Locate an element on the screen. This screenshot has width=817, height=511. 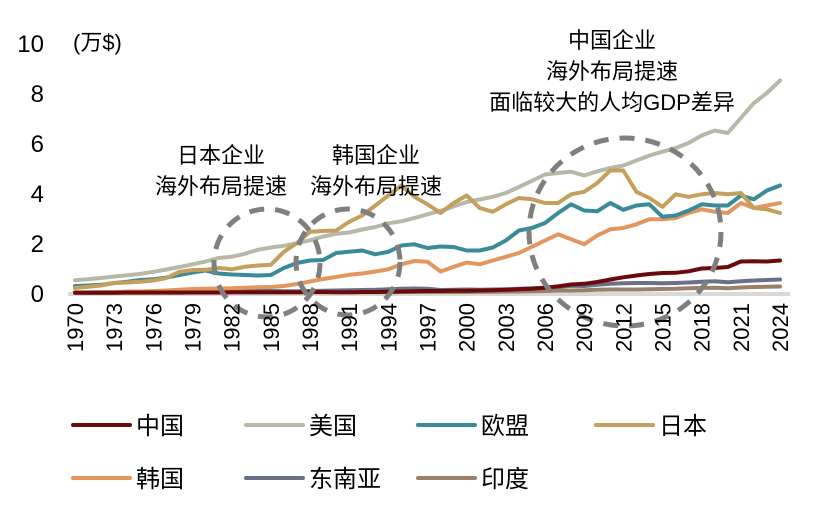
legend-label: 东南亚 is located at coordinates (345, 479).